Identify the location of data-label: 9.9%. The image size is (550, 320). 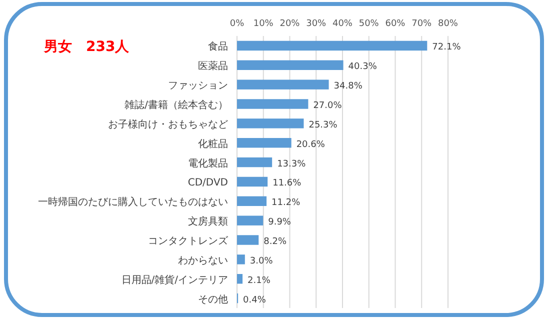
(280, 223).